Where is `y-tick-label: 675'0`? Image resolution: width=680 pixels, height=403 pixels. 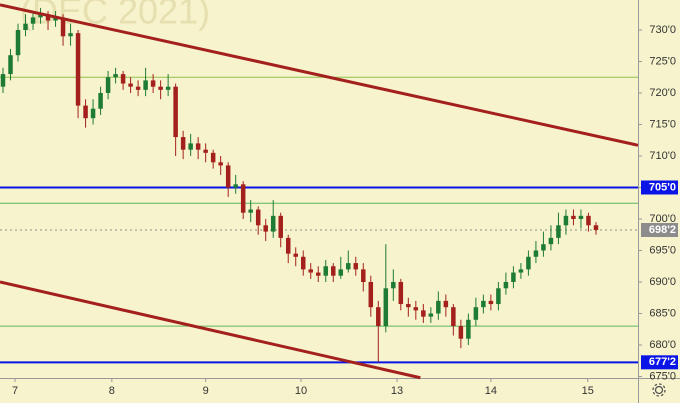
y-tick-label: 675'0 is located at coordinates (662, 376).